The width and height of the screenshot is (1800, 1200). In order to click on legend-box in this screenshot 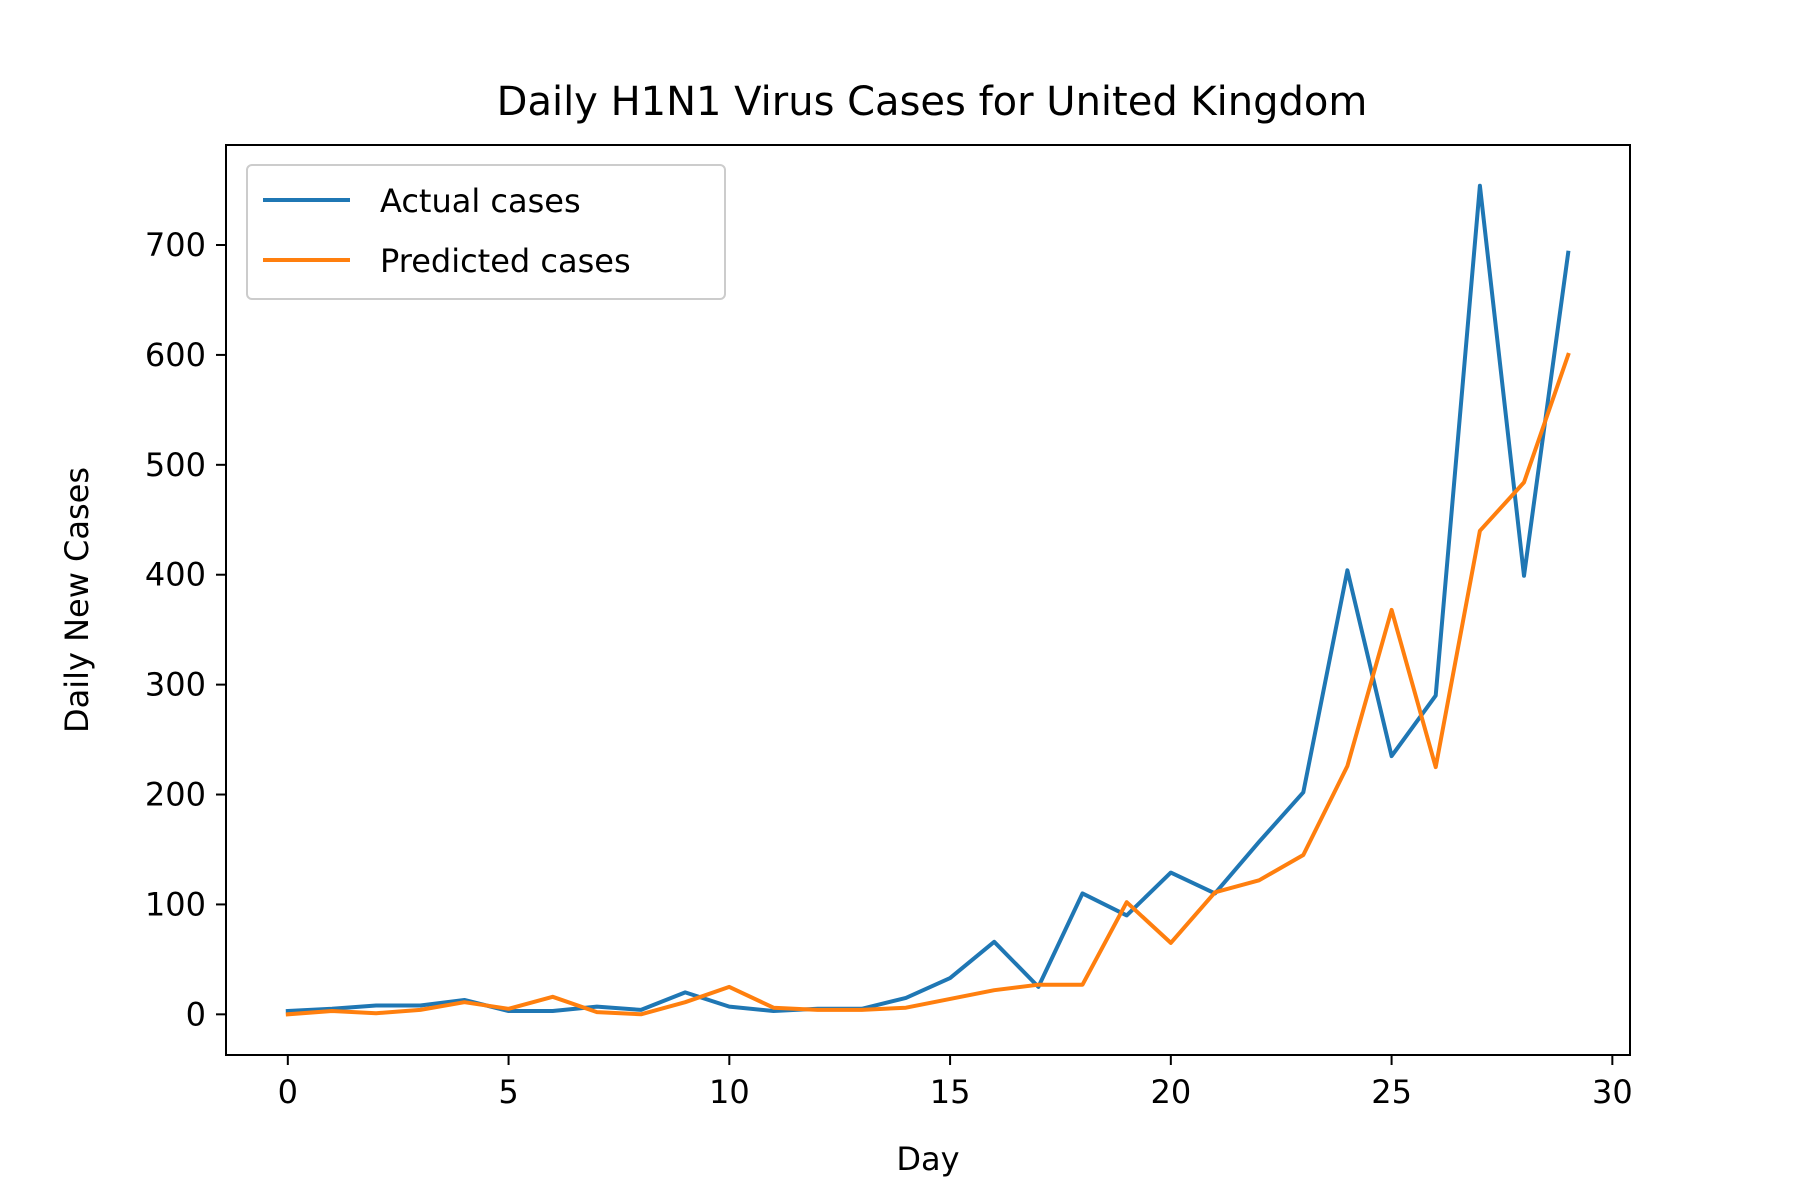, I will do `click(486, 232)`.